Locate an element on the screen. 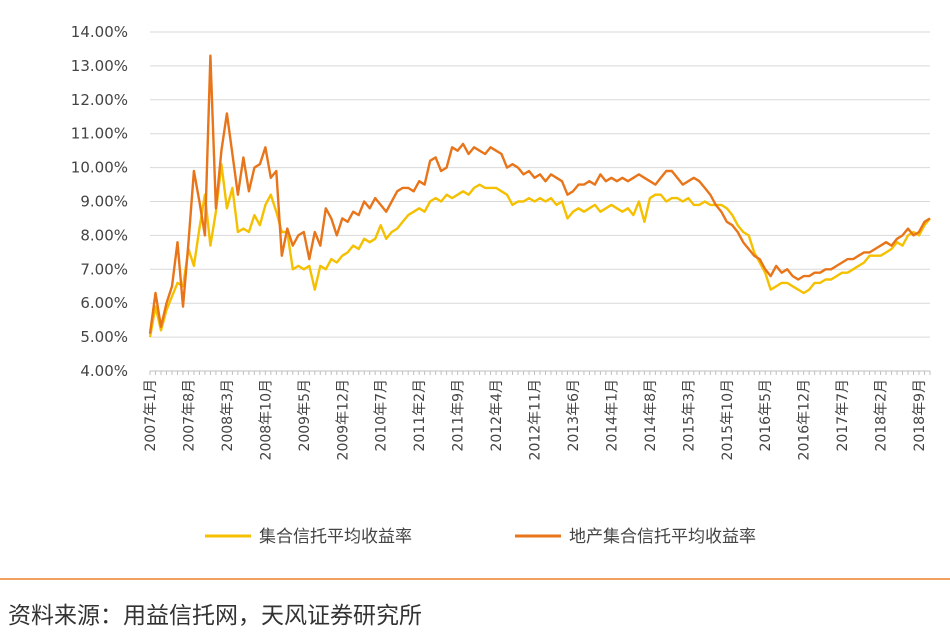 The width and height of the screenshot is (950, 644). legend: 集合信托平均收益率 地产集合信托平均收益率 is located at coordinates (480, 537).